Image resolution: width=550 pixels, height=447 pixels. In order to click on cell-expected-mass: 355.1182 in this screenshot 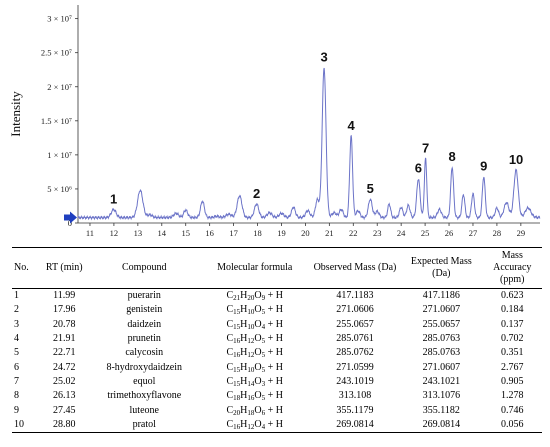, I will do `click(441, 410)`.